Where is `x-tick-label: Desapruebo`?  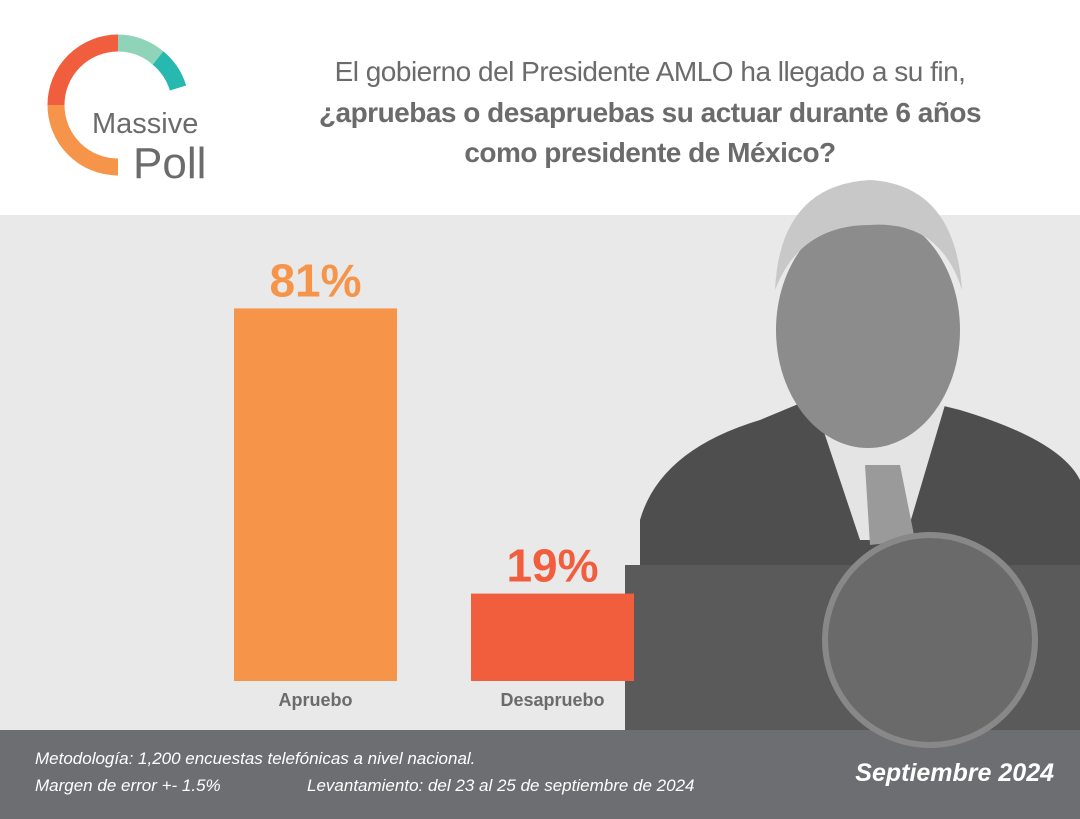
x-tick-label: Desapruebo is located at coordinates (552, 700).